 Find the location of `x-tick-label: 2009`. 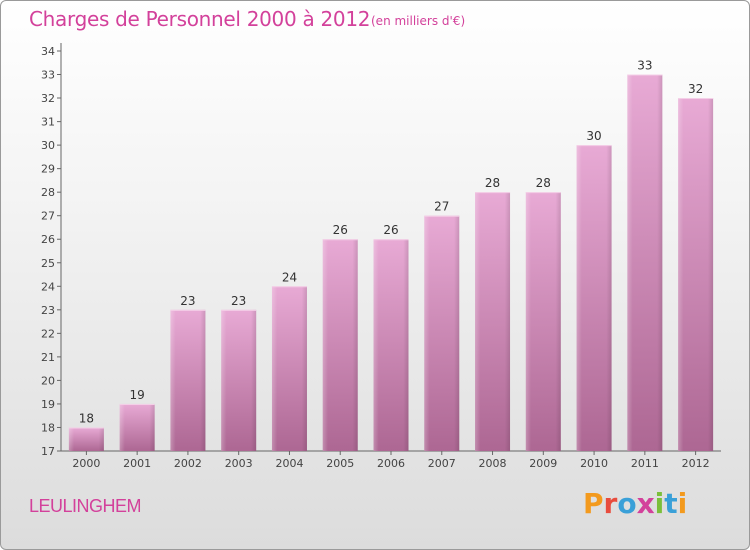

x-tick-label: 2009 is located at coordinates (543, 463).